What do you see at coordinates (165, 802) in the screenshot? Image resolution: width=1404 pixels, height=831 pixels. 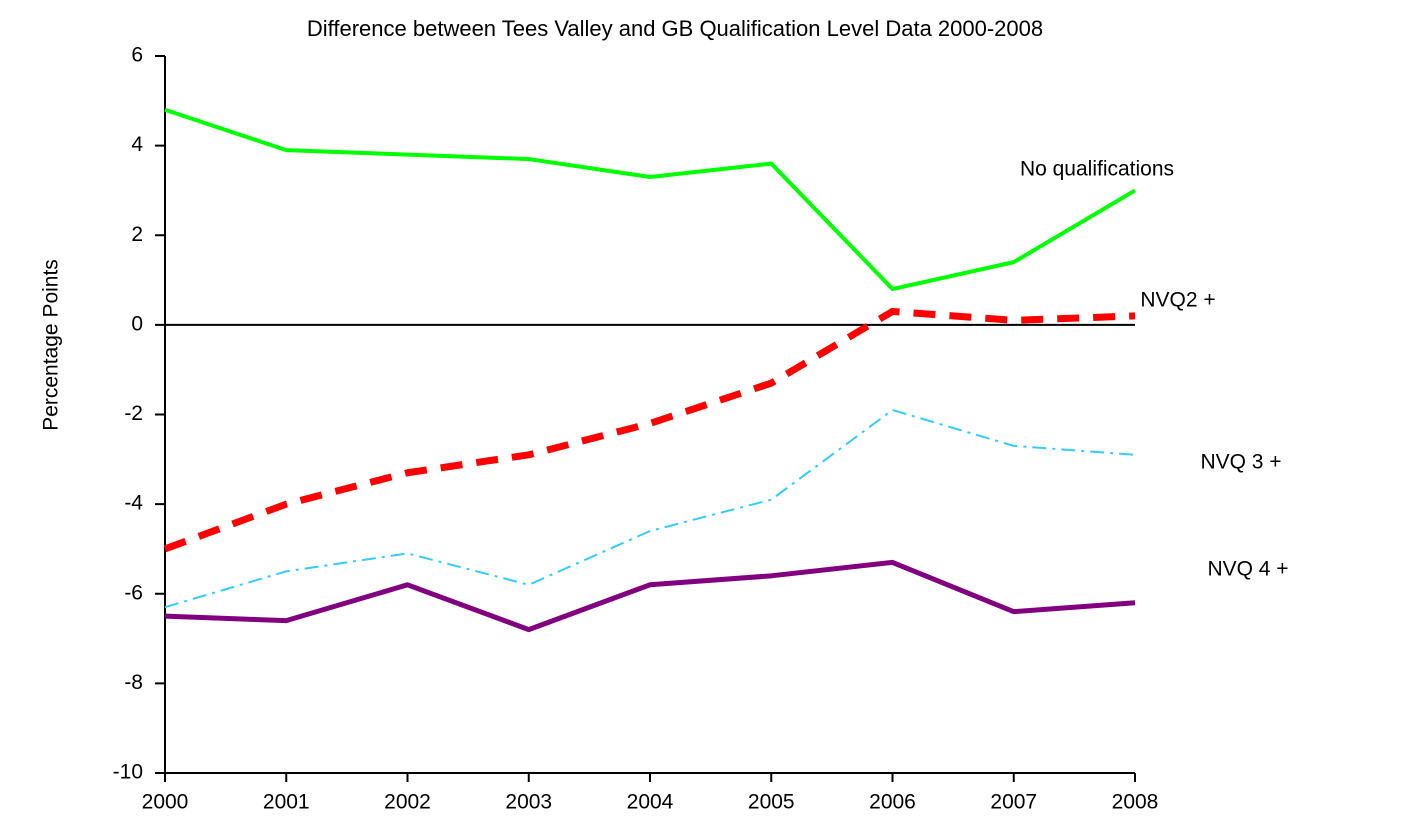 I see `x-tick-label: 2000` at bounding box center [165, 802].